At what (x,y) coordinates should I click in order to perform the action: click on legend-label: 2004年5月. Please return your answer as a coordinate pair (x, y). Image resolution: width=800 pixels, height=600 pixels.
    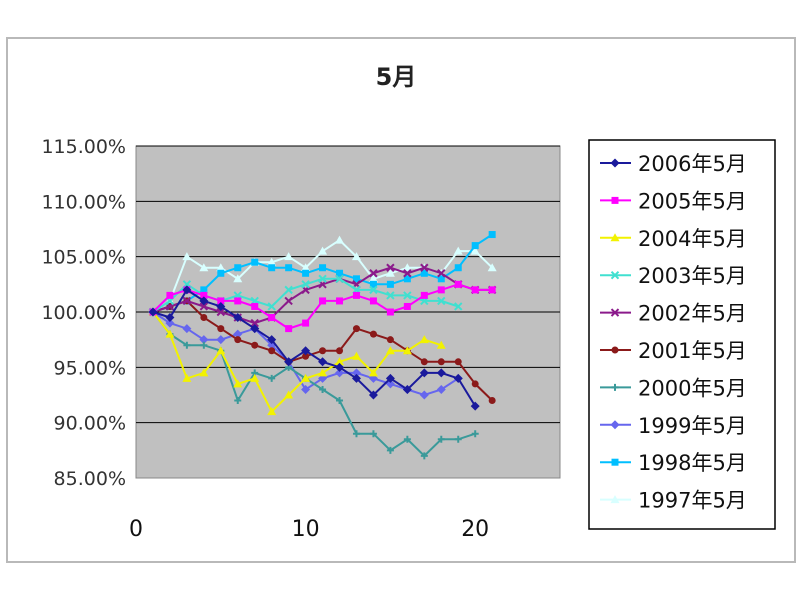
    Looking at the image, I should click on (692, 239).